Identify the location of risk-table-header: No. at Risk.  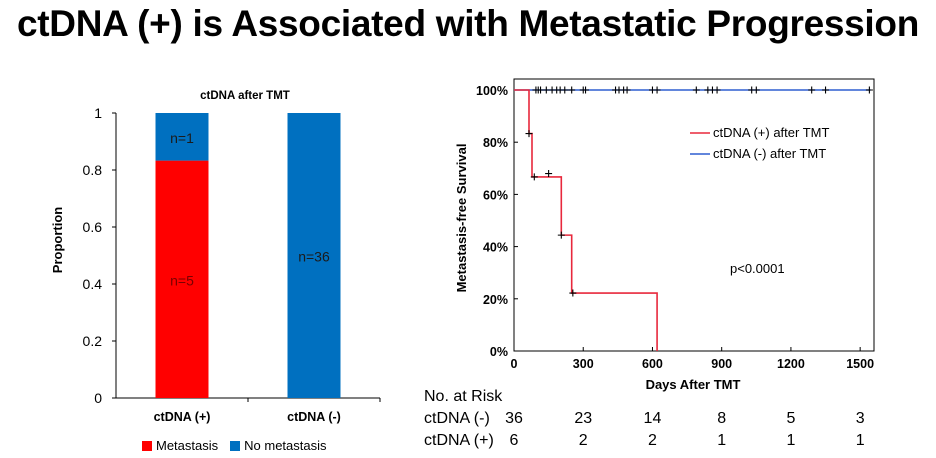
(463, 396).